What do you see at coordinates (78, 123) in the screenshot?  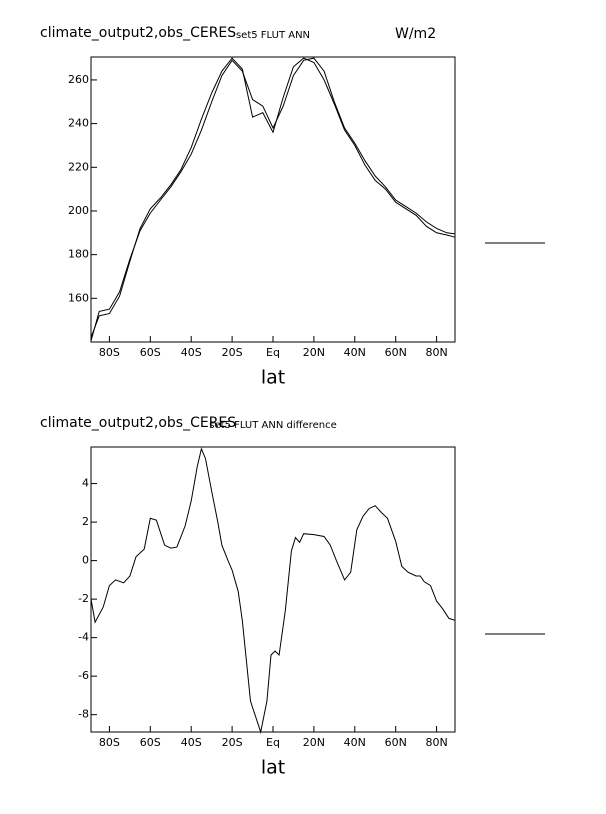 I see `y-tick-label: 240` at bounding box center [78, 123].